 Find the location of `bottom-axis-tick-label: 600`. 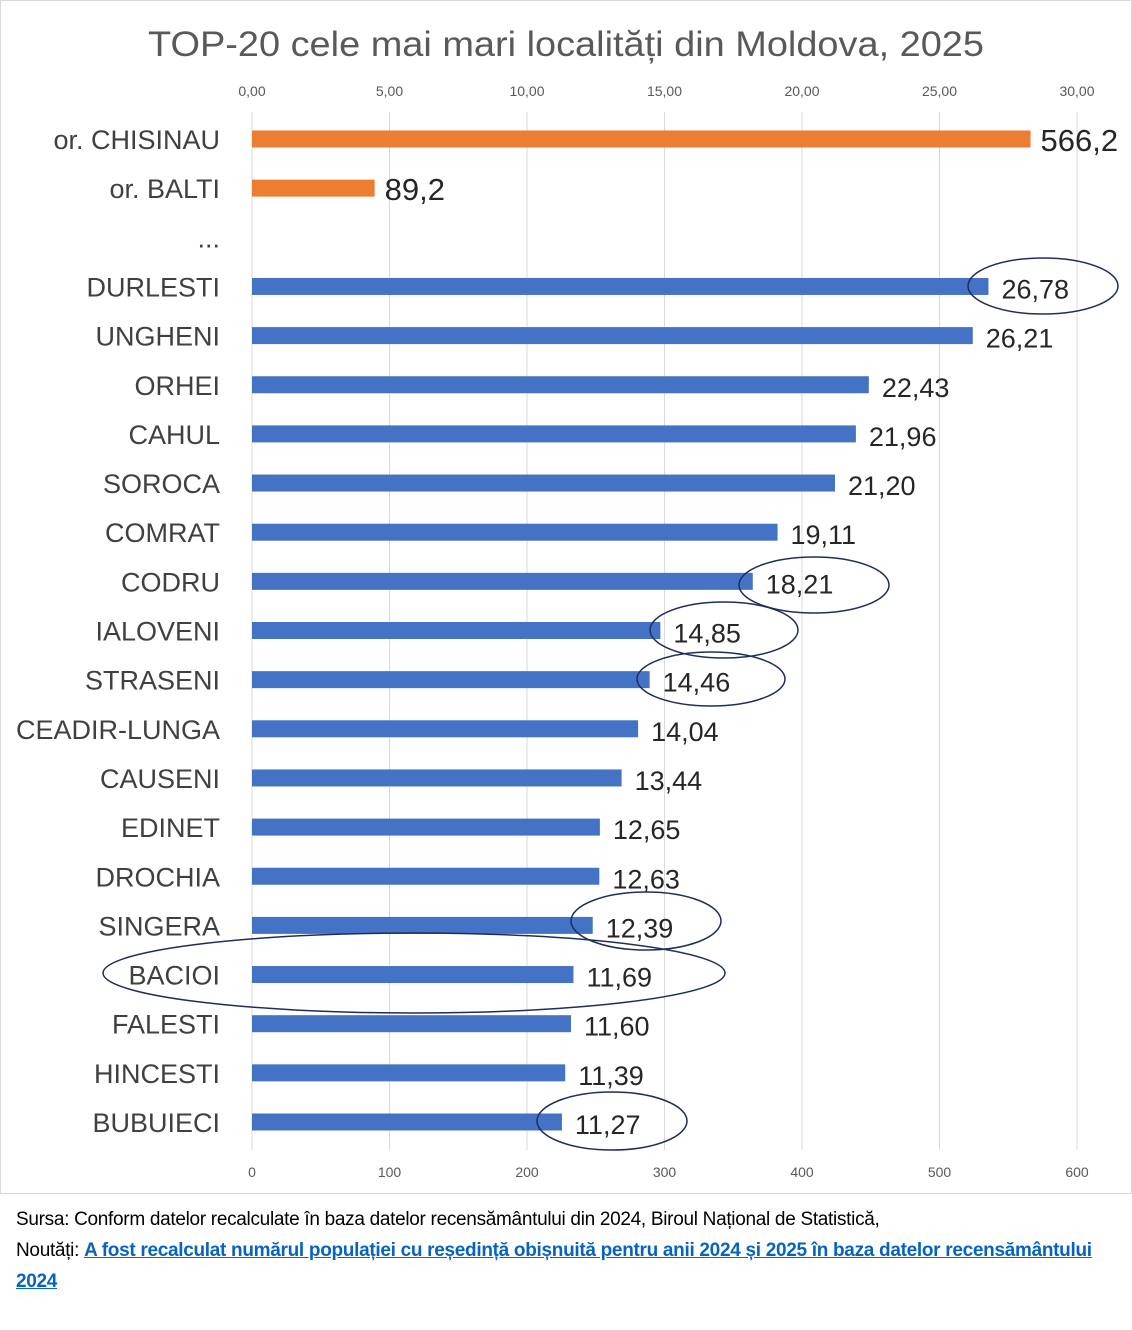

bottom-axis-tick-label: 600 is located at coordinates (1077, 1172).